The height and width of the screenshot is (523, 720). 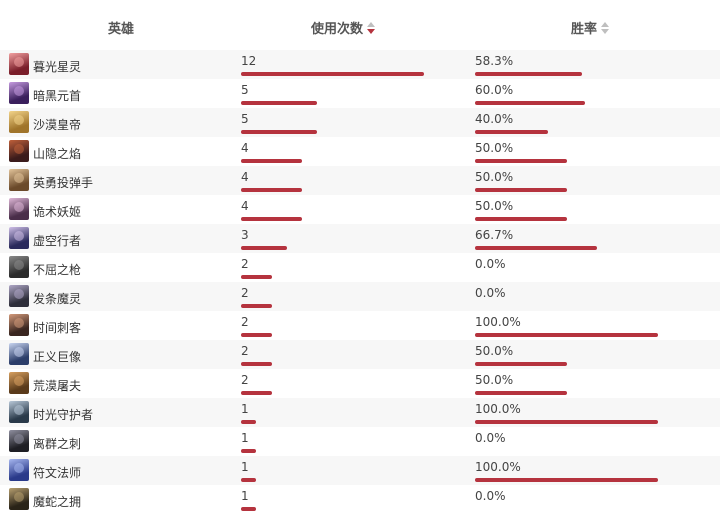 What do you see at coordinates (360, 238) in the screenshot?
I see `table-row: 虚空行者 3 66.7%` at bounding box center [360, 238].